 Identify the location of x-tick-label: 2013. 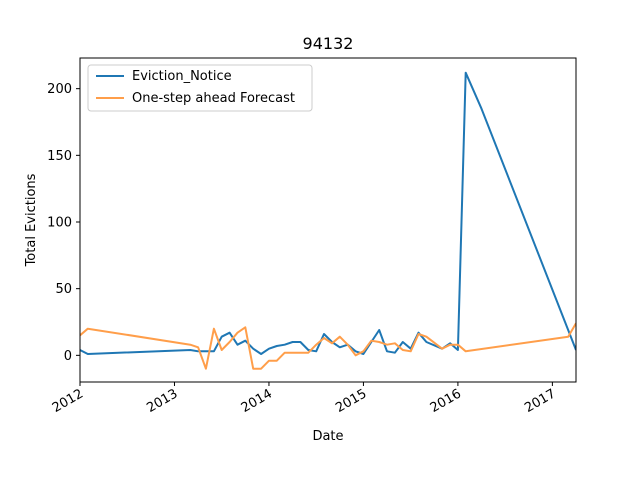
(162, 401).